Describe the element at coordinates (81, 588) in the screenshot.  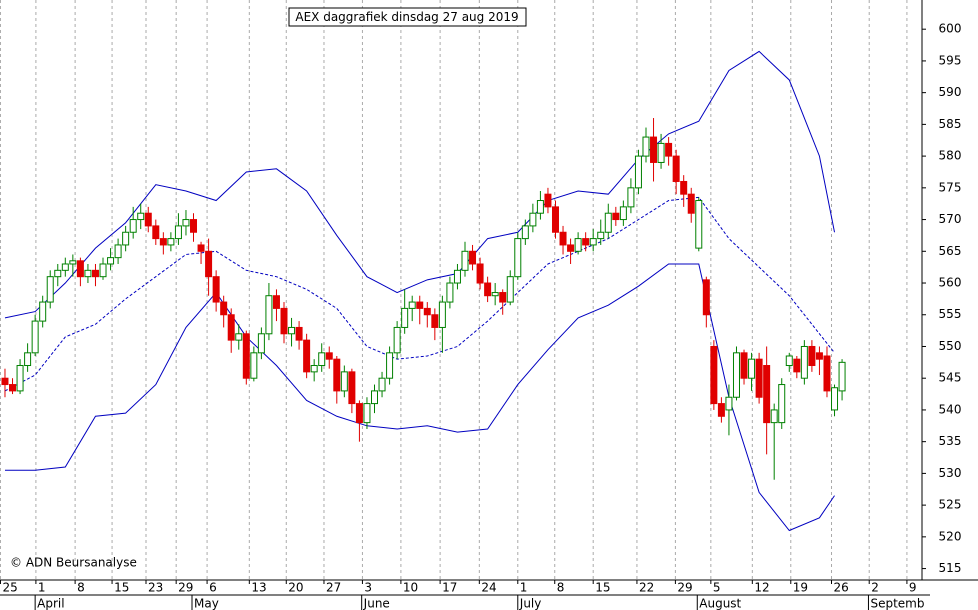
I see `x-tick-label: 8` at that location.